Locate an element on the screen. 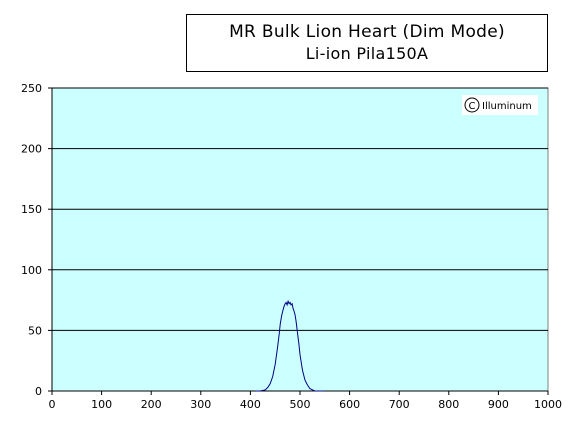  y-tick-label: 200 is located at coordinates (31, 149).